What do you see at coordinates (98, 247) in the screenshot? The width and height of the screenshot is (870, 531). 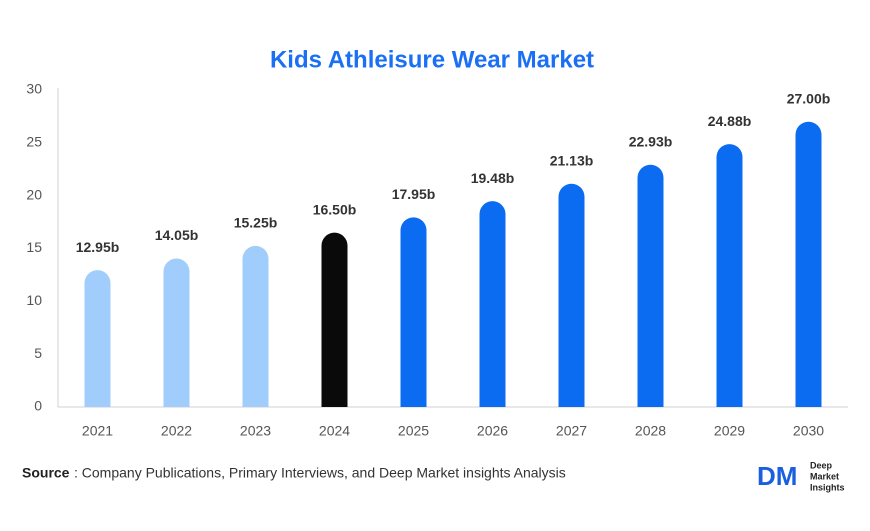 I see `value-label: 12.95b` at bounding box center [98, 247].